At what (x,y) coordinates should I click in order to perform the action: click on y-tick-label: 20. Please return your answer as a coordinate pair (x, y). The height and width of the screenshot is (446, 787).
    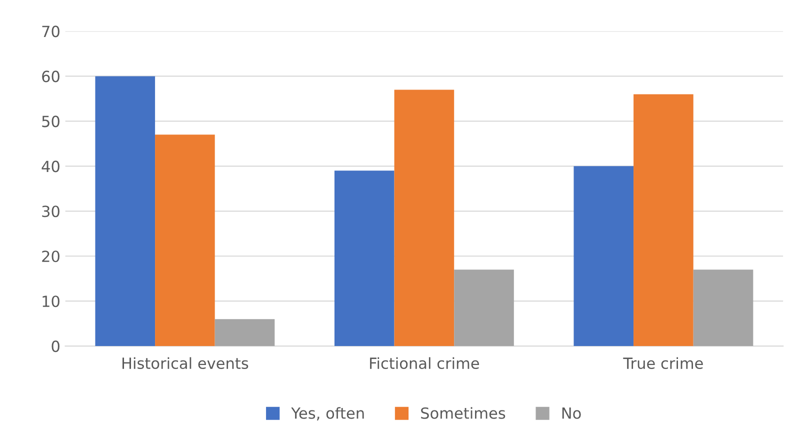
    Looking at the image, I should click on (51, 256).